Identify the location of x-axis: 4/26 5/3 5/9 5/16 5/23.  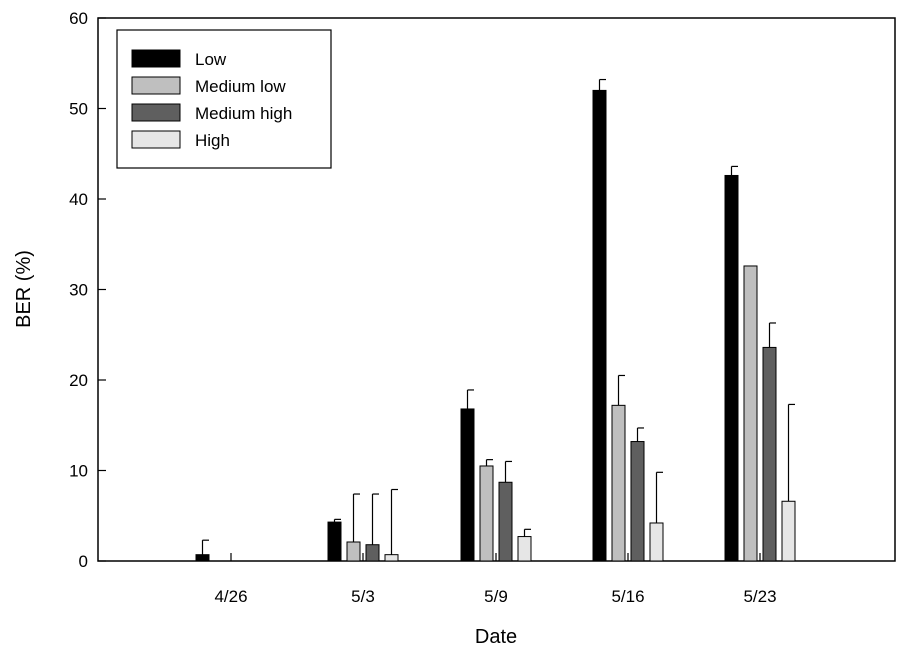
(495, 579).